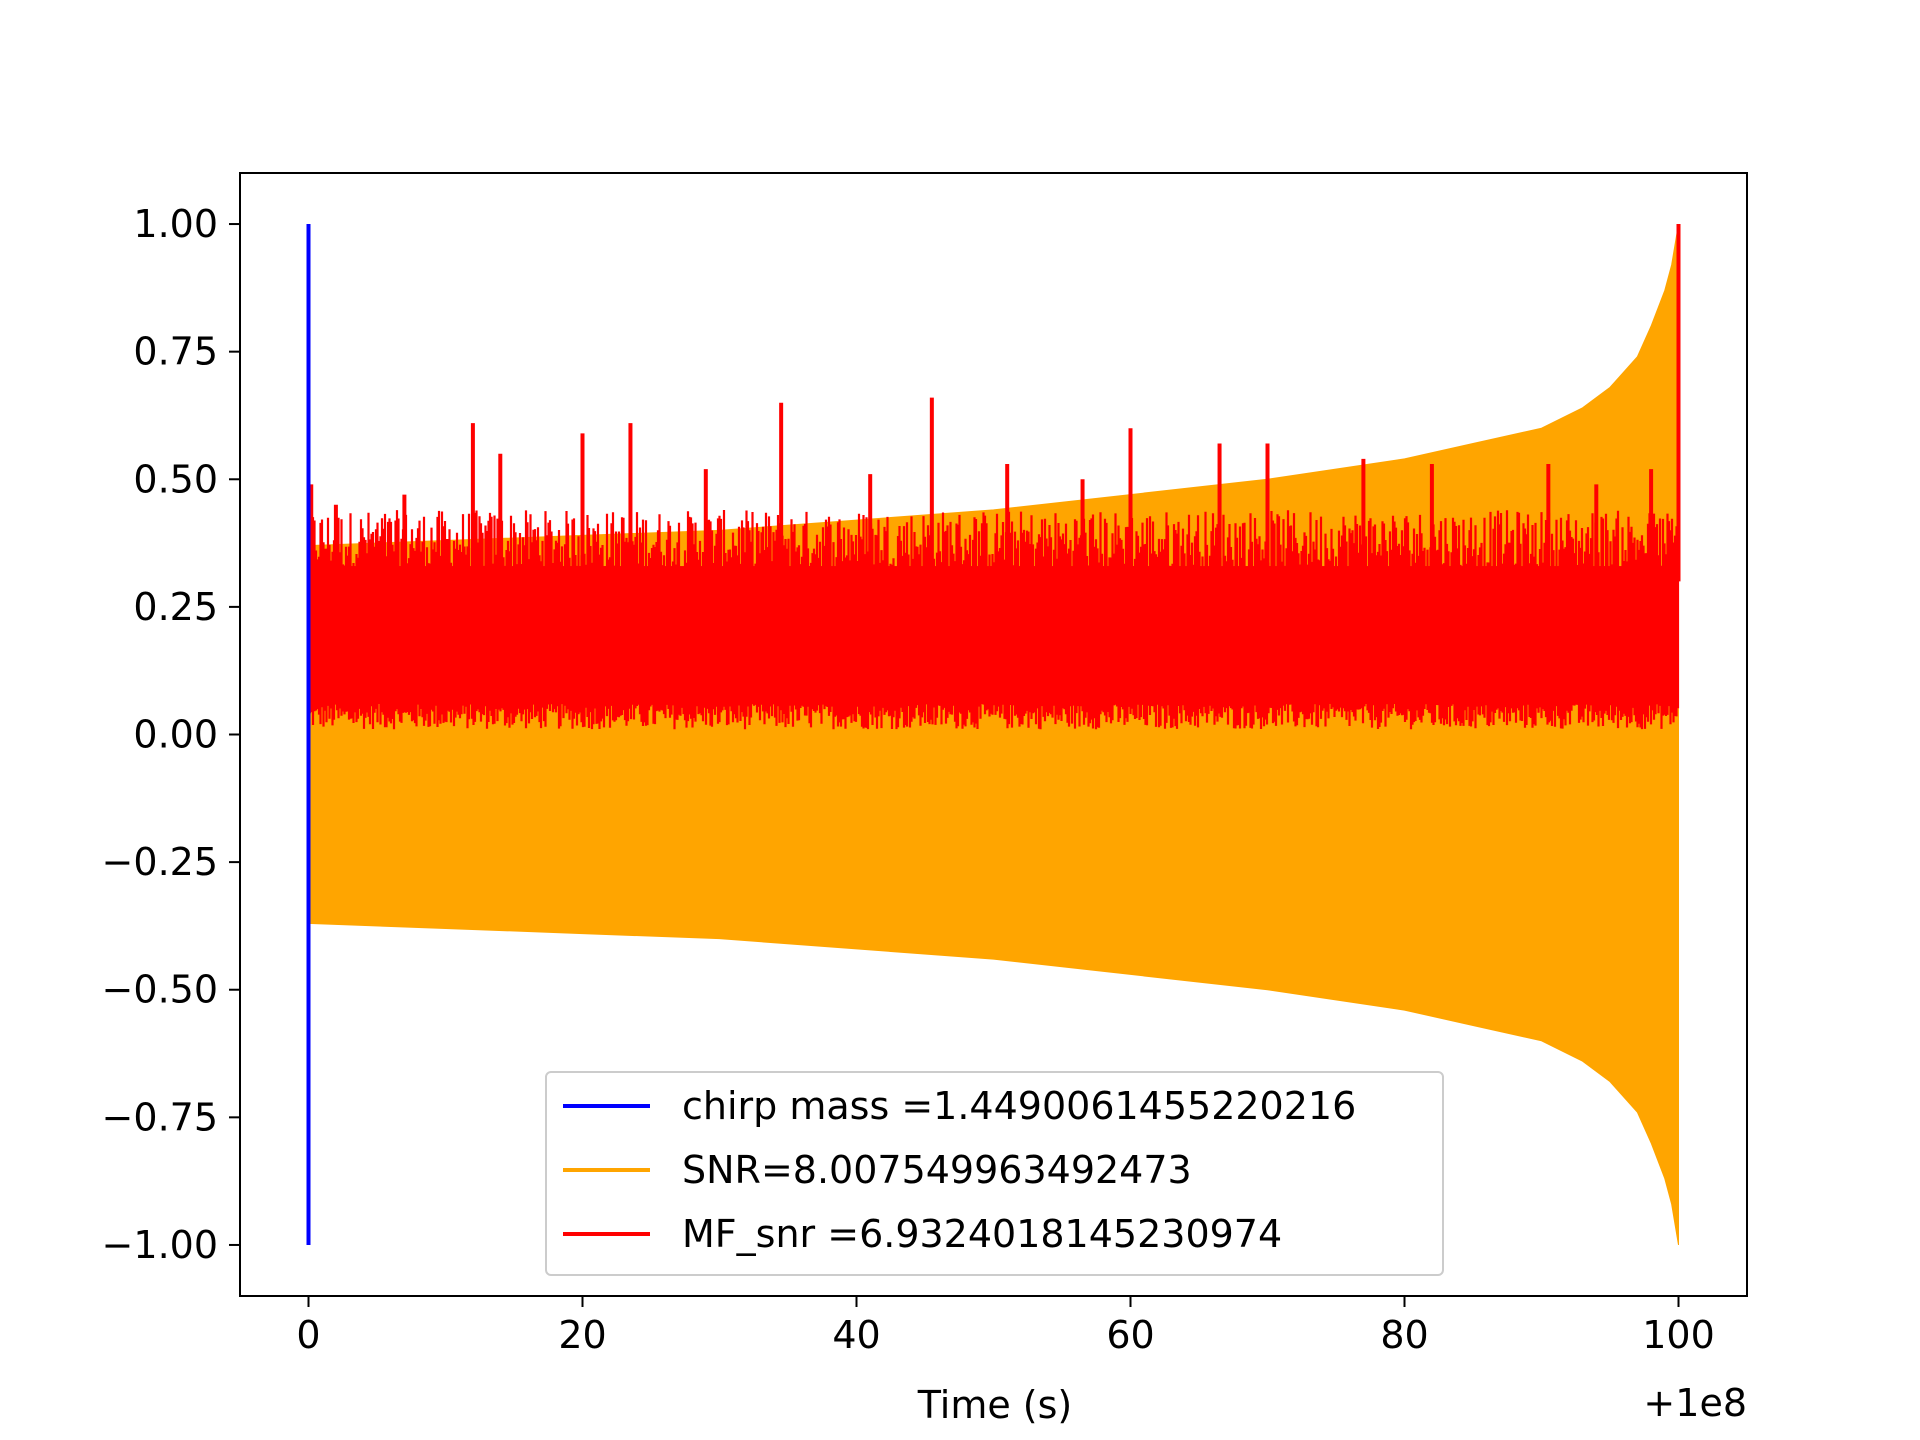  Describe the element at coordinates (175, 224) in the screenshot. I see `y-tick-label: 1.00` at that location.